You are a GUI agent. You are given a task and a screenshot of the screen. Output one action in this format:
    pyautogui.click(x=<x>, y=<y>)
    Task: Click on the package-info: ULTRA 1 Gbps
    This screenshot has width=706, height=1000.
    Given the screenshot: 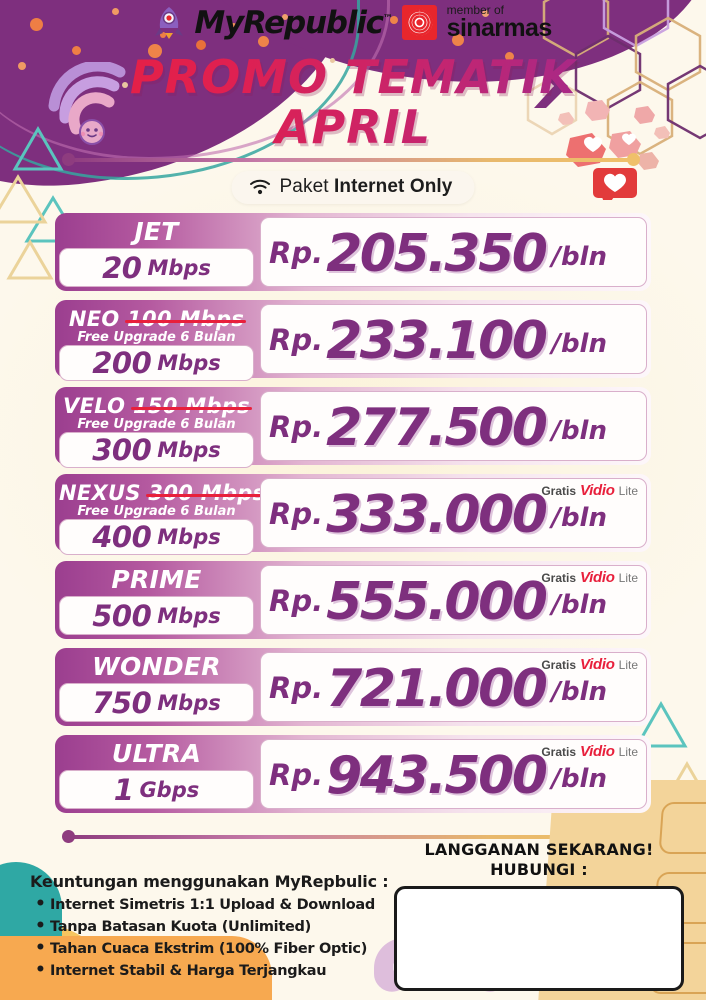 What is the action you would take?
    pyautogui.click(x=156, y=774)
    